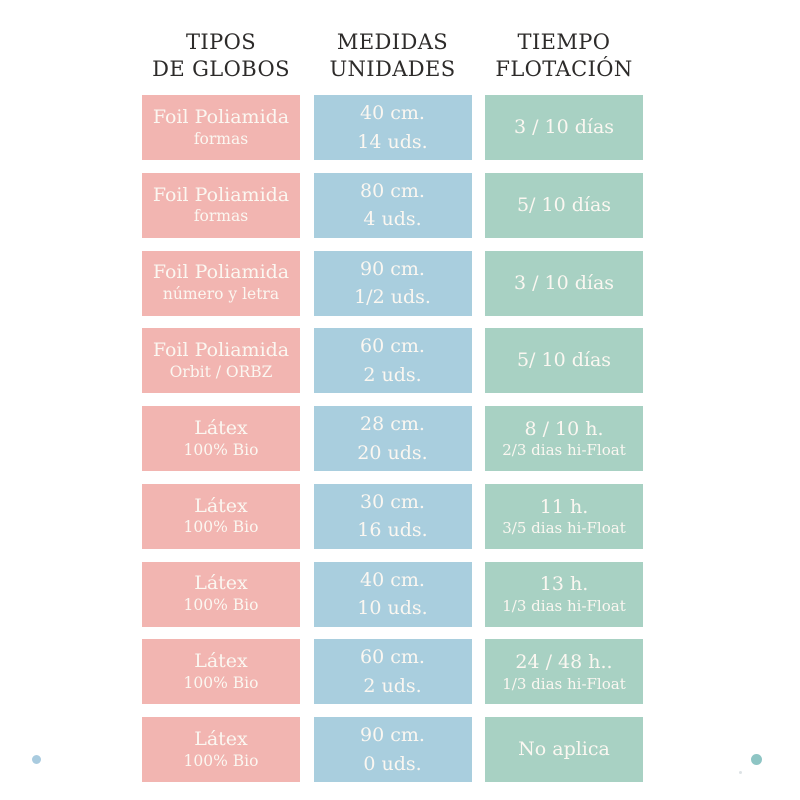 Image resolution: width=800 pixels, height=800 pixels. I want to click on tiempo-cell: 13 h. 1/3 dias hi-Float, so click(564, 594).